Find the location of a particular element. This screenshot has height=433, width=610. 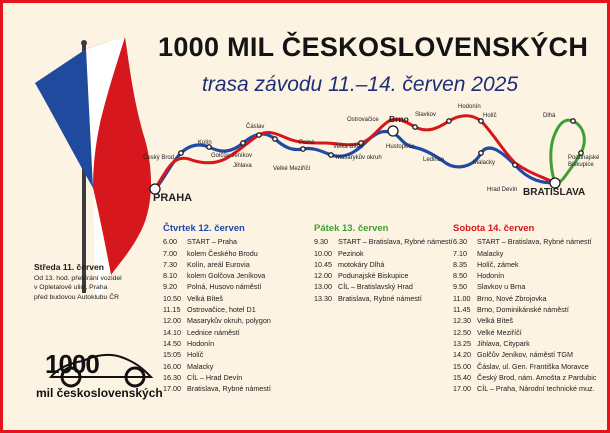

schedule-time: 14.20 is located at coordinates (462, 355).